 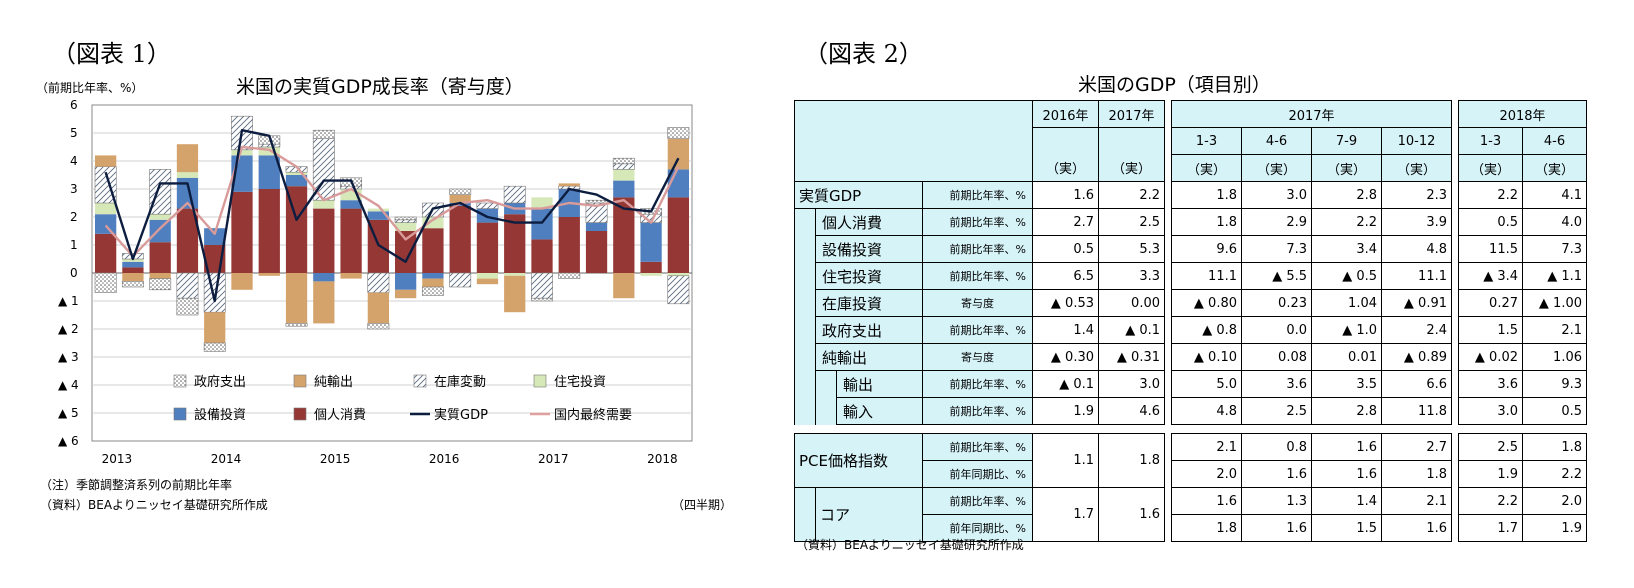 I want to click on legend-label: 在庫変動, so click(x=460, y=382).